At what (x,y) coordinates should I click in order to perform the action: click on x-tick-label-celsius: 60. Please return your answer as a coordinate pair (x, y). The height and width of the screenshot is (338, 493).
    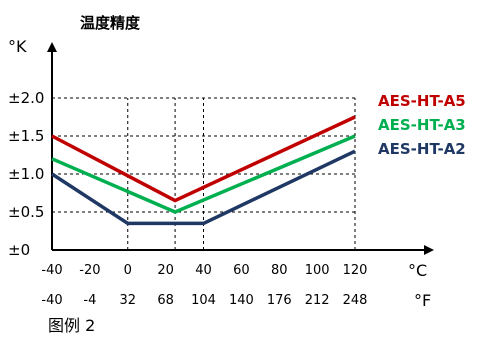
    Looking at the image, I should click on (241, 270).